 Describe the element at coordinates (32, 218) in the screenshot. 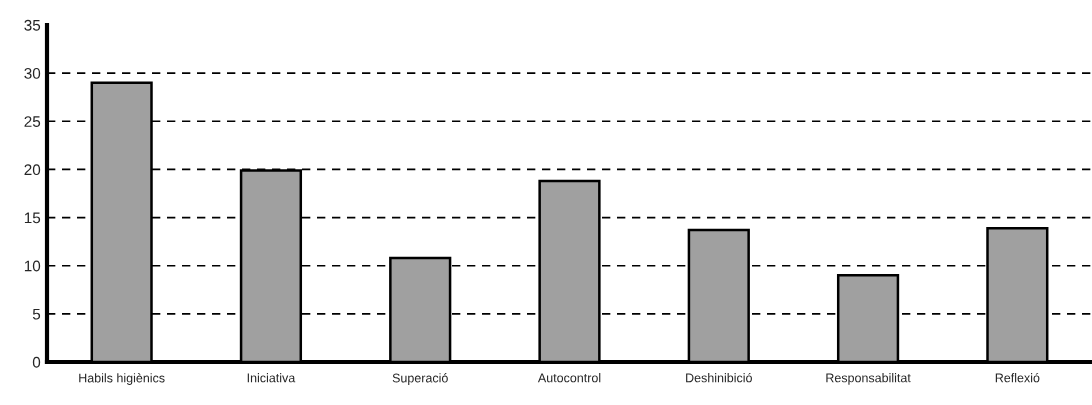

I see `y-tick-label: 15` at that location.